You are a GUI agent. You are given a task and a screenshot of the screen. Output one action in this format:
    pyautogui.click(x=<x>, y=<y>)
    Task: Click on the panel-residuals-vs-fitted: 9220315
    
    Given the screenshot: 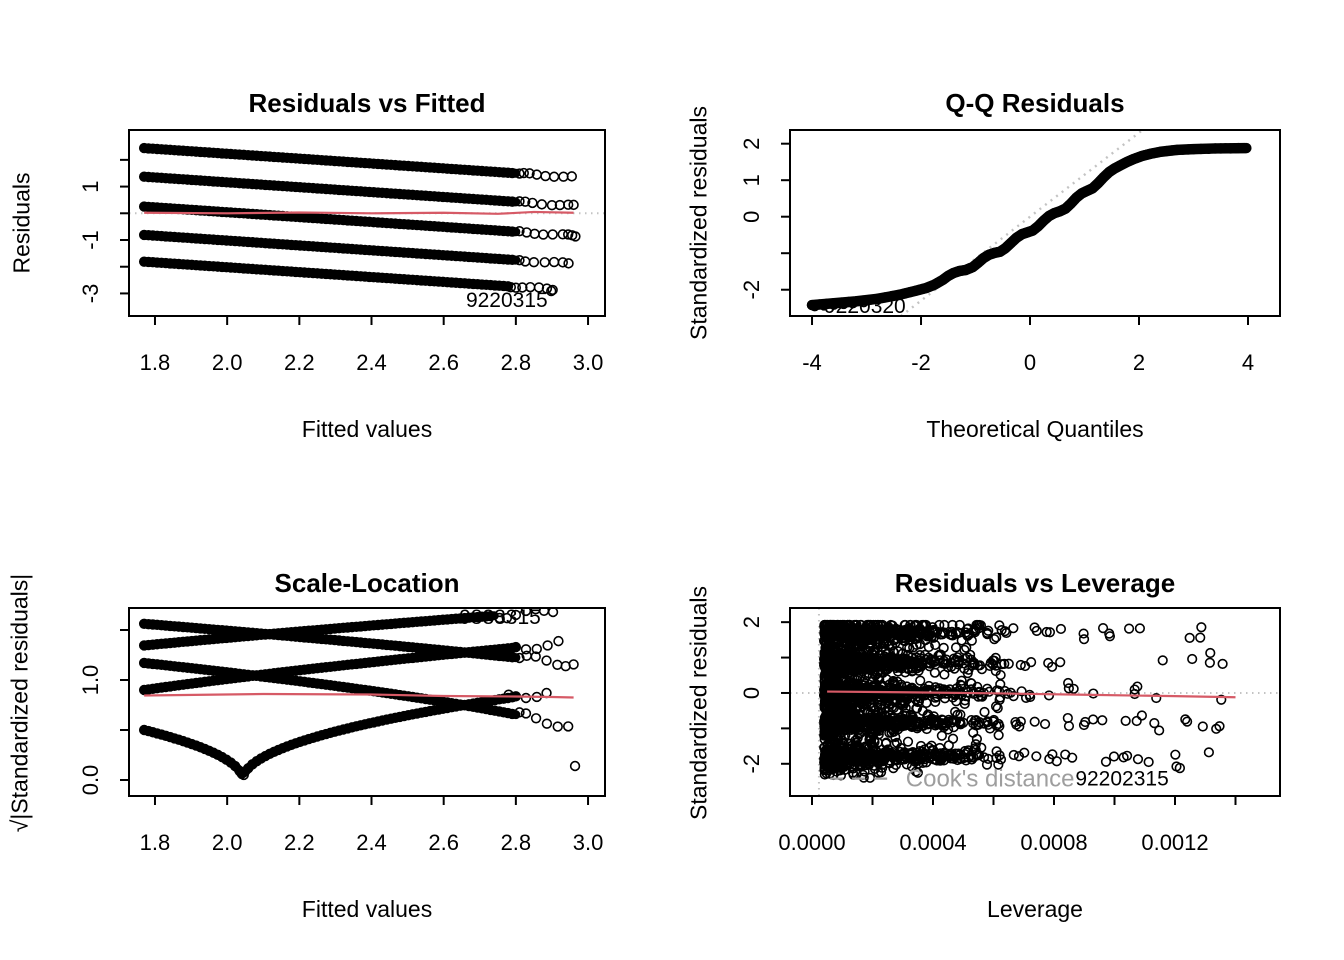 What is the action you would take?
    pyautogui.click(x=367, y=227)
    